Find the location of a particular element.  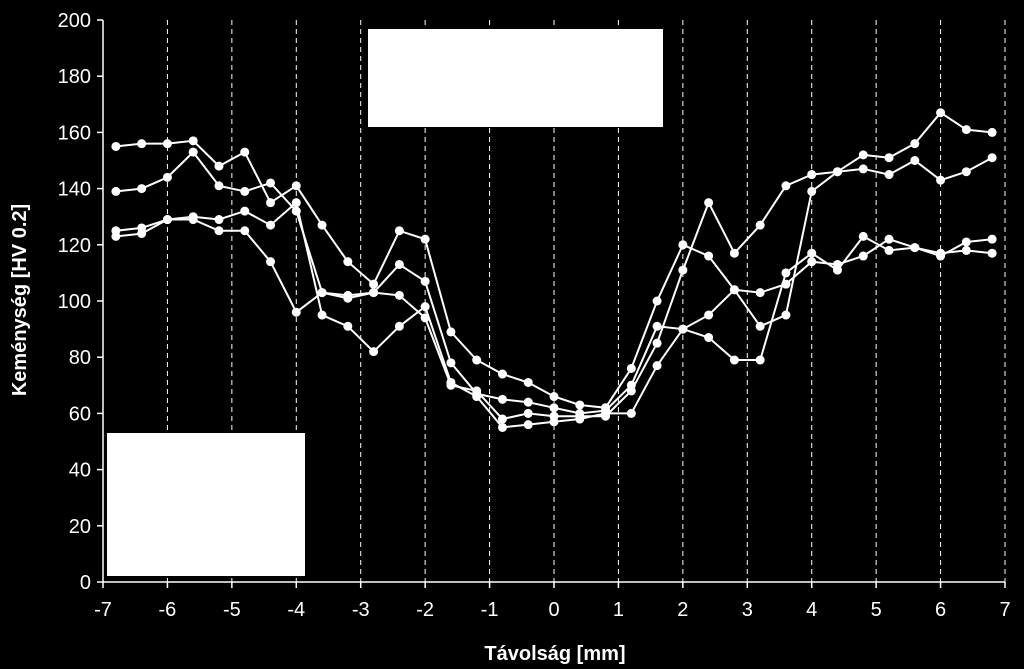

x-tick-label: 2 is located at coordinates (682, 610).